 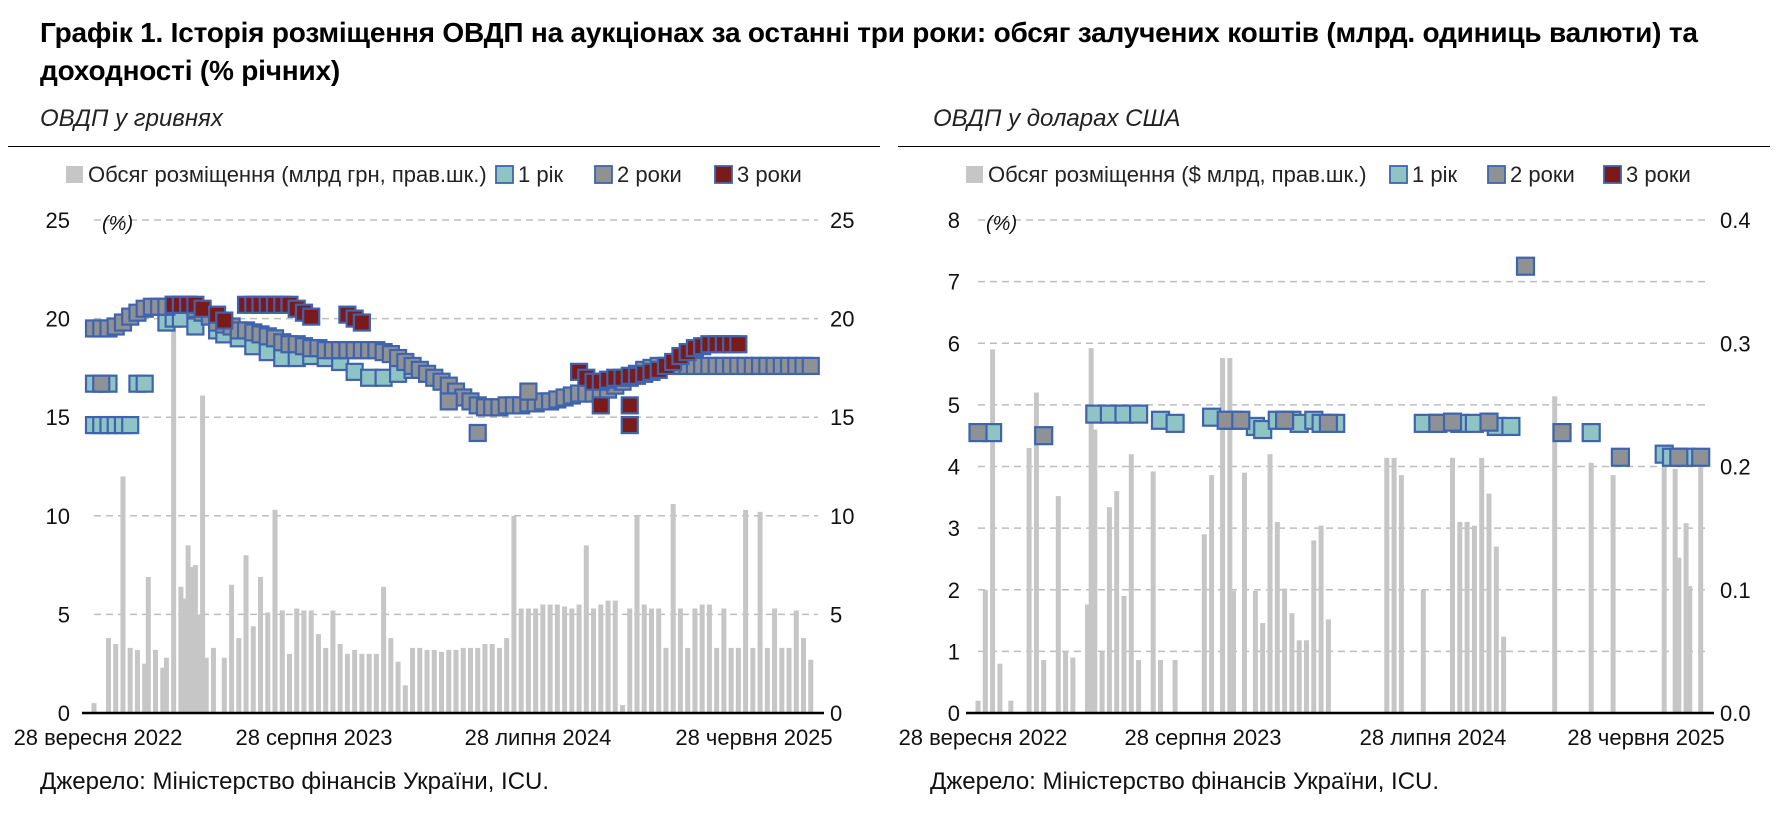 What do you see at coordinates (842, 220) in the screenshot?
I see `y-right-tick-label: 25` at bounding box center [842, 220].